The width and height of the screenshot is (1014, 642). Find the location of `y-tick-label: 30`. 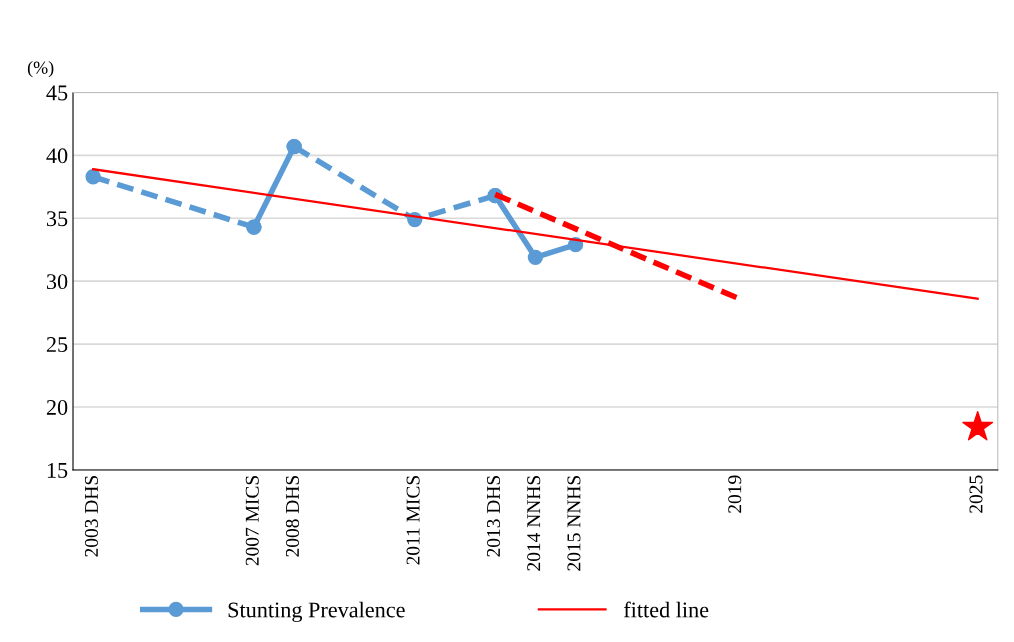

y-tick-label: 30 is located at coordinates (57, 282).